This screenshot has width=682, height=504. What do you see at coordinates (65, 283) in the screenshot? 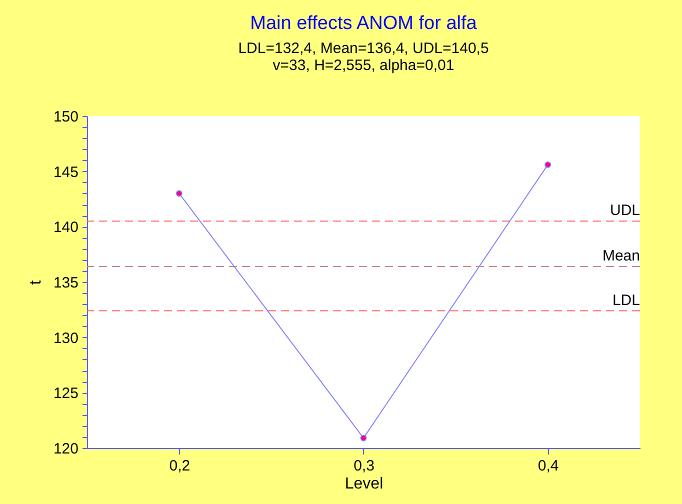
I see `y-tick-label: 135` at bounding box center [65, 283].